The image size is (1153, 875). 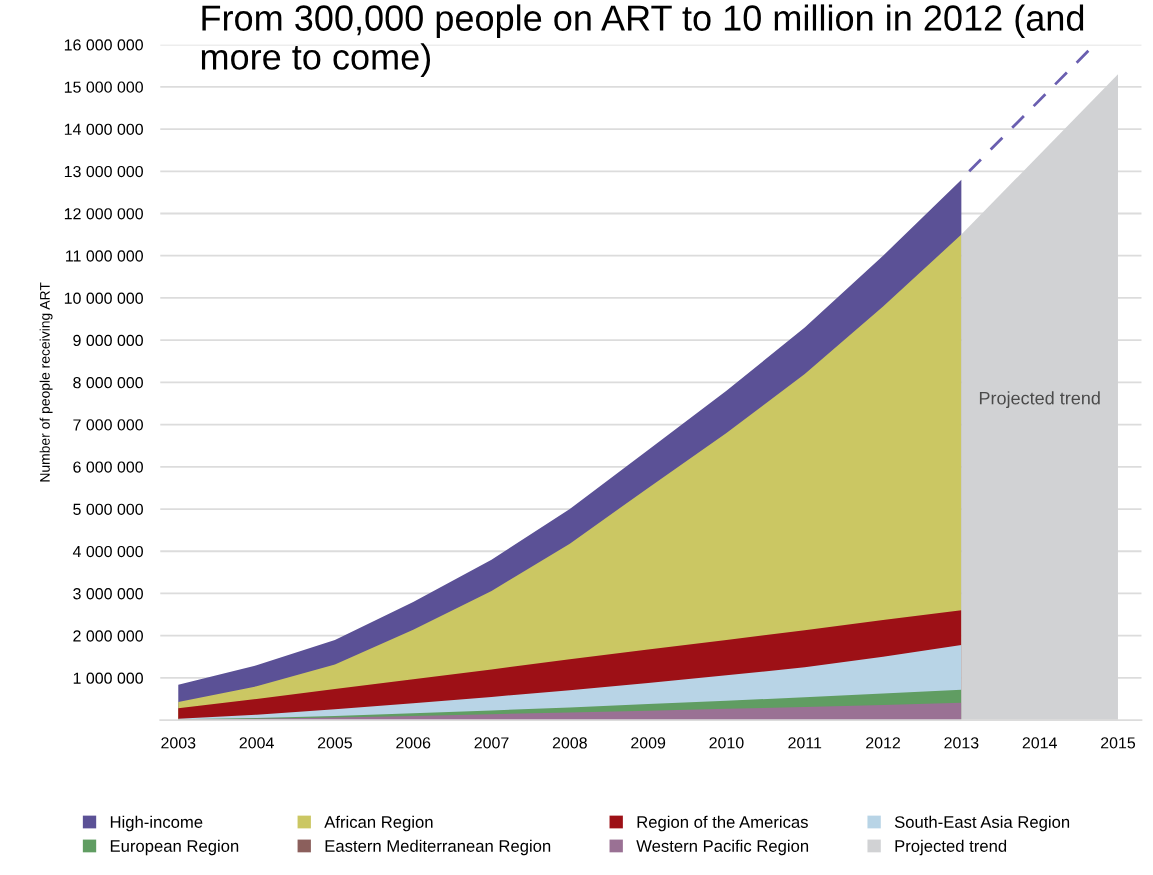 I want to click on y-tick-label: 9 000 000, so click(x=108, y=340).